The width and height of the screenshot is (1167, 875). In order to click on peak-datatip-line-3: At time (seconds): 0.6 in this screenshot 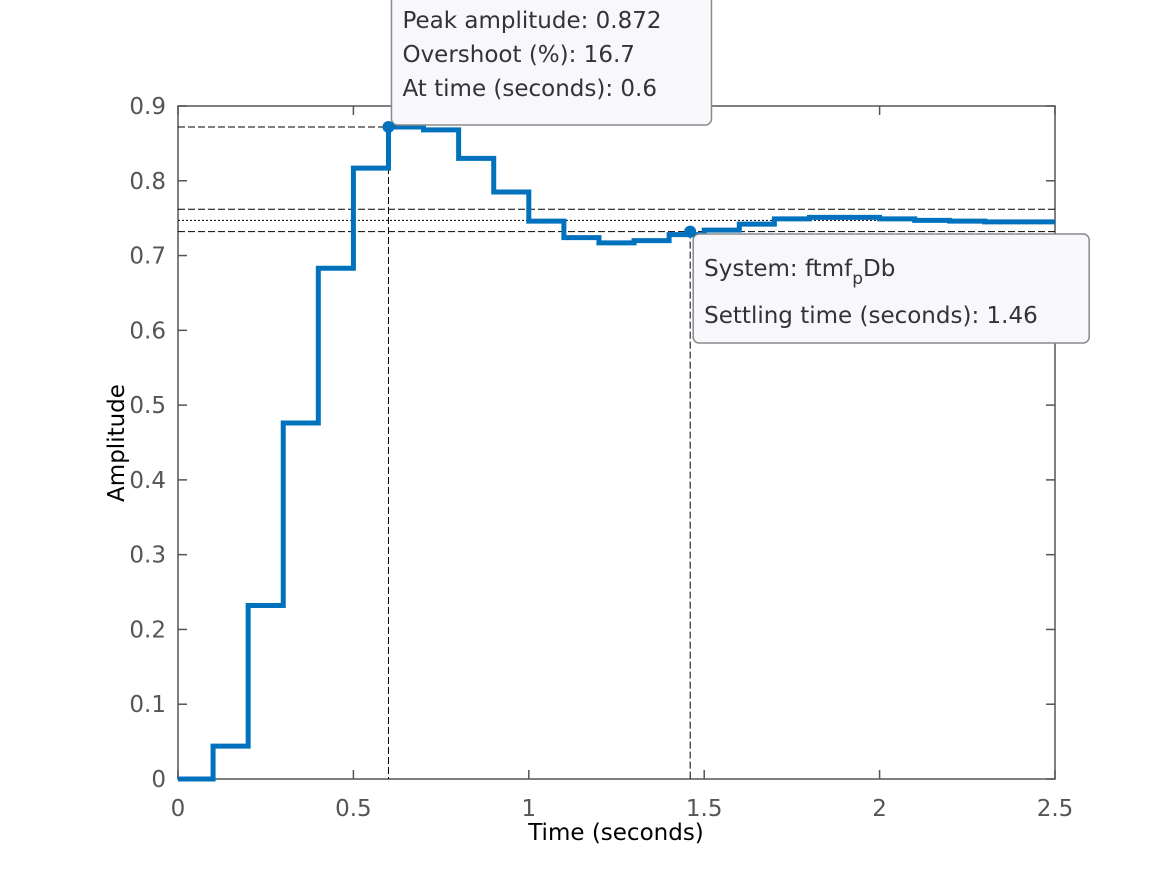, I will do `click(529, 89)`.